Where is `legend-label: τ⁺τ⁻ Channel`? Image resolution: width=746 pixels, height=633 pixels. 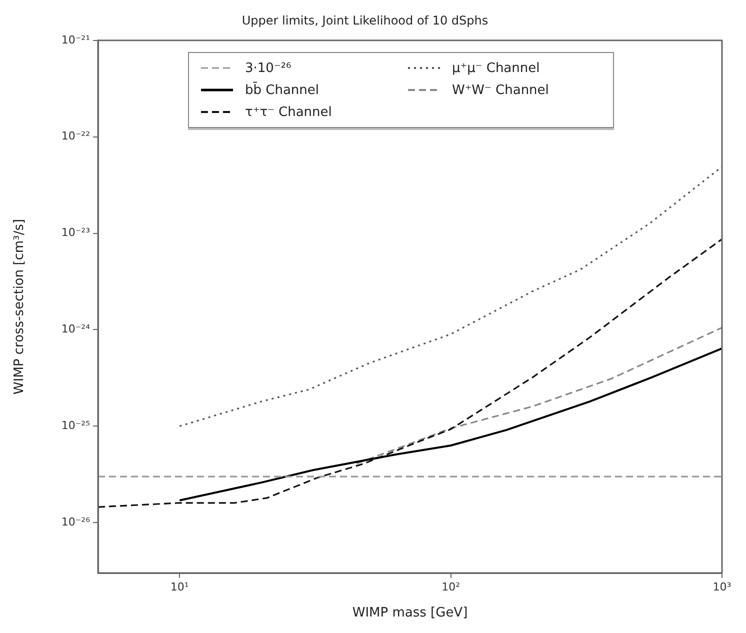
legend-label: τ⁺τ⁻ Channel is located at coordinates (288, 112).